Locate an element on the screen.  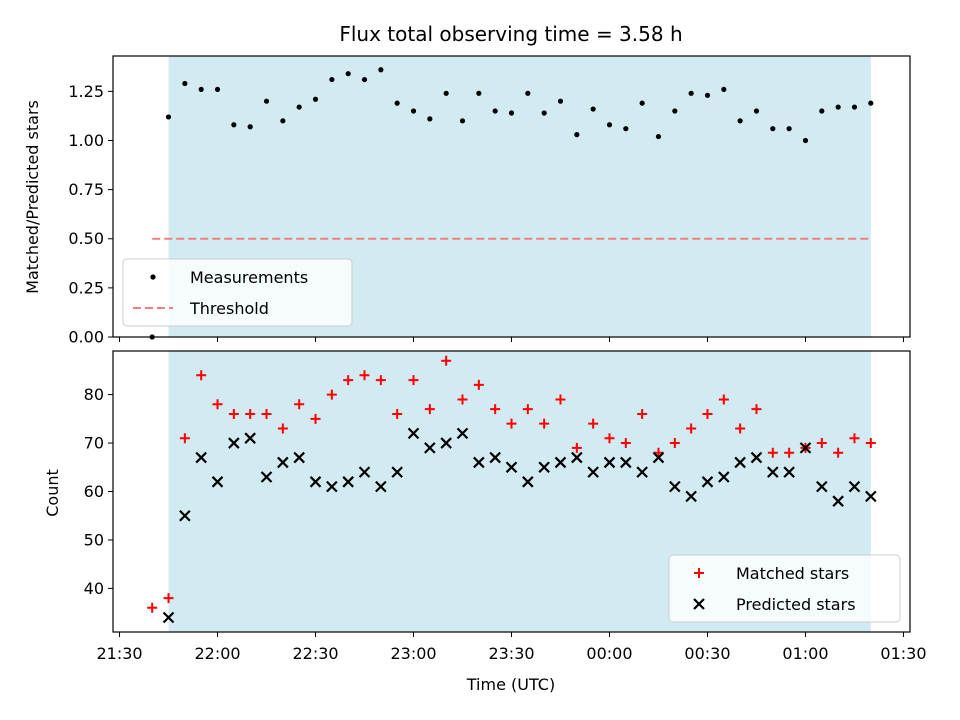
bottom-x-tick-label: 23:00 is located at coordinates (413, 653).